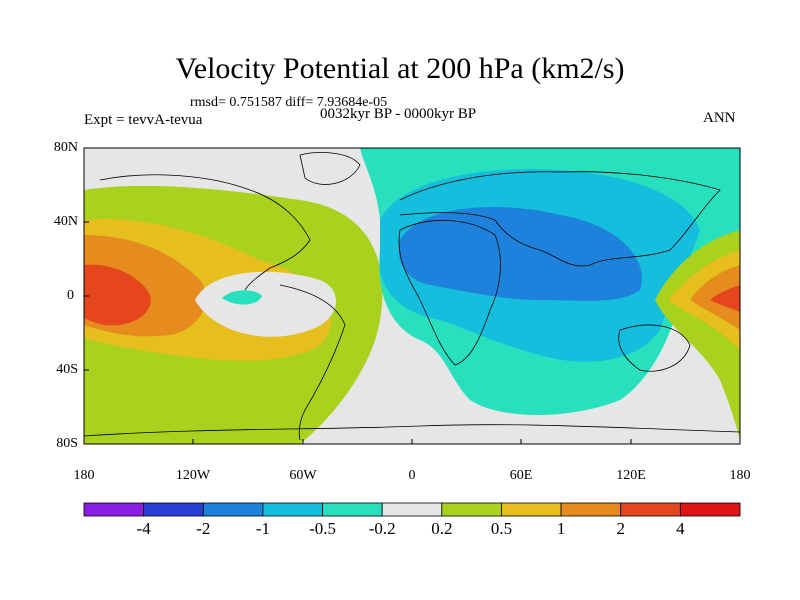 The width and height of the screenshot is (800, 600). What do you see at coordinates (143, 528) in the screenshot?
I see `colorbar-label: -4` at bounding box center [143, 528].